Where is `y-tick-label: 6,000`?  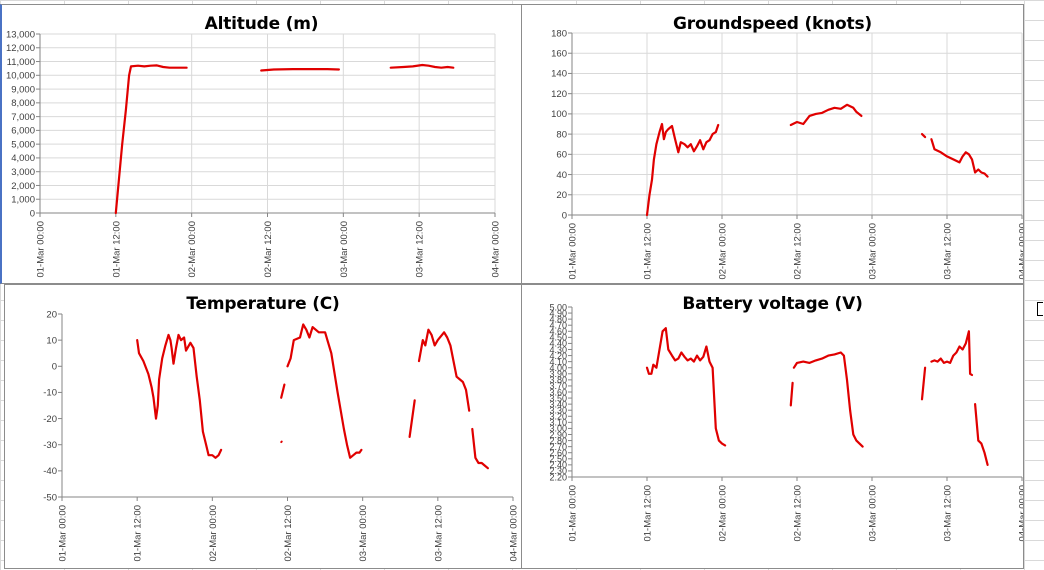 y-tick-label: 6,000 is located at coordinates (23, 131).